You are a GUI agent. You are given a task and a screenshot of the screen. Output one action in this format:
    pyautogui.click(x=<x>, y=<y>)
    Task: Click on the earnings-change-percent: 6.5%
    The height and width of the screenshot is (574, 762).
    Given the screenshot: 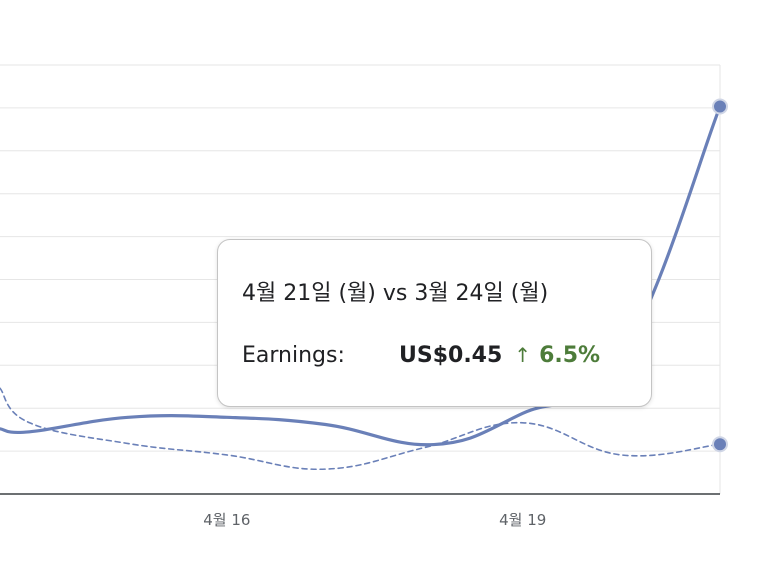 What is the action you would take?
    pyautogui.click(x=570, y=355)
    